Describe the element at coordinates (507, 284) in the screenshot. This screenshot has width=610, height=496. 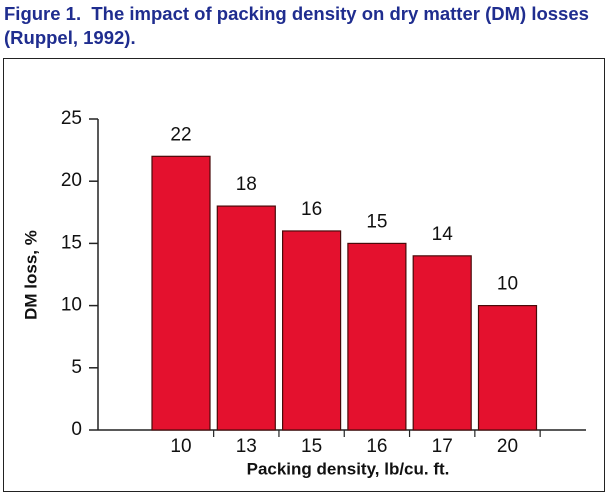
I see `data-label: 10` at that location.